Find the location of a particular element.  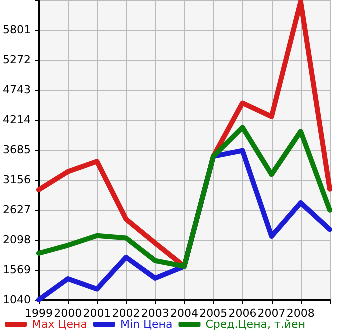

x-tick-label: 2007 is located at coordinates (272, 313).